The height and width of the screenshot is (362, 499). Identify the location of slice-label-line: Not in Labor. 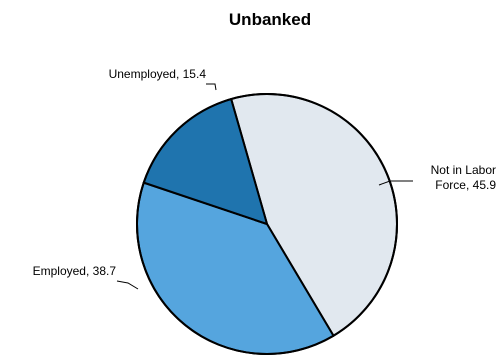
(463, 170).